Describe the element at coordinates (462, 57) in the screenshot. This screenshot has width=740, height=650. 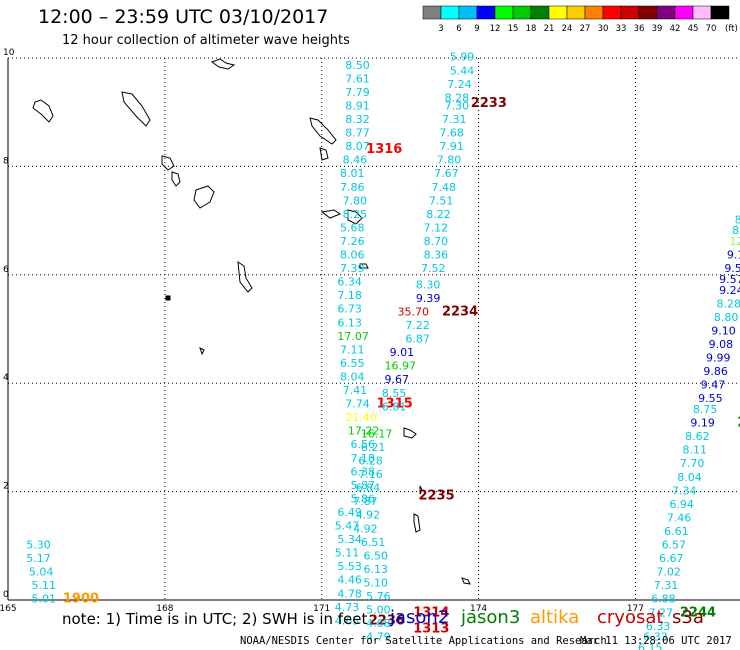
I see `wave-height-label: 5.99` at that location.